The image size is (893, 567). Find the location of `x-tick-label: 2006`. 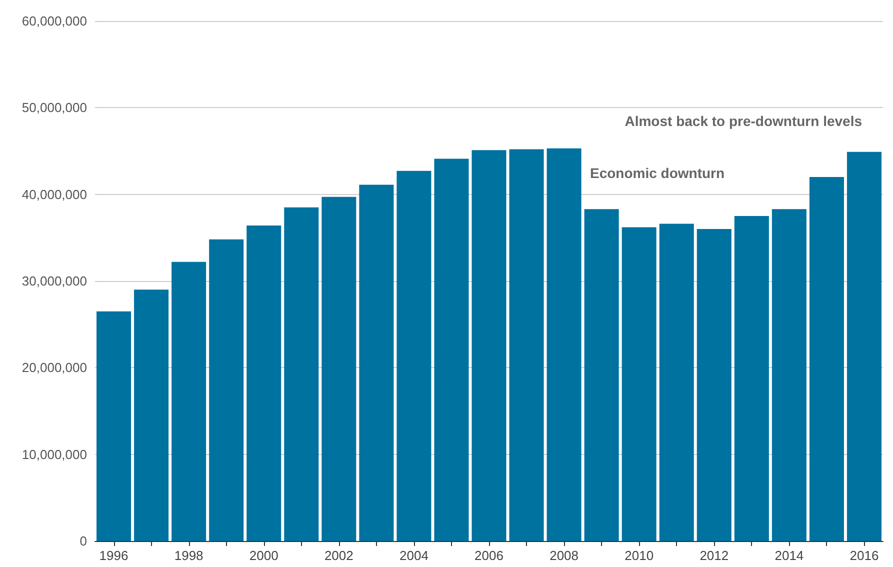

x-tick-label: 2006 is located at coordinates (489, 555).